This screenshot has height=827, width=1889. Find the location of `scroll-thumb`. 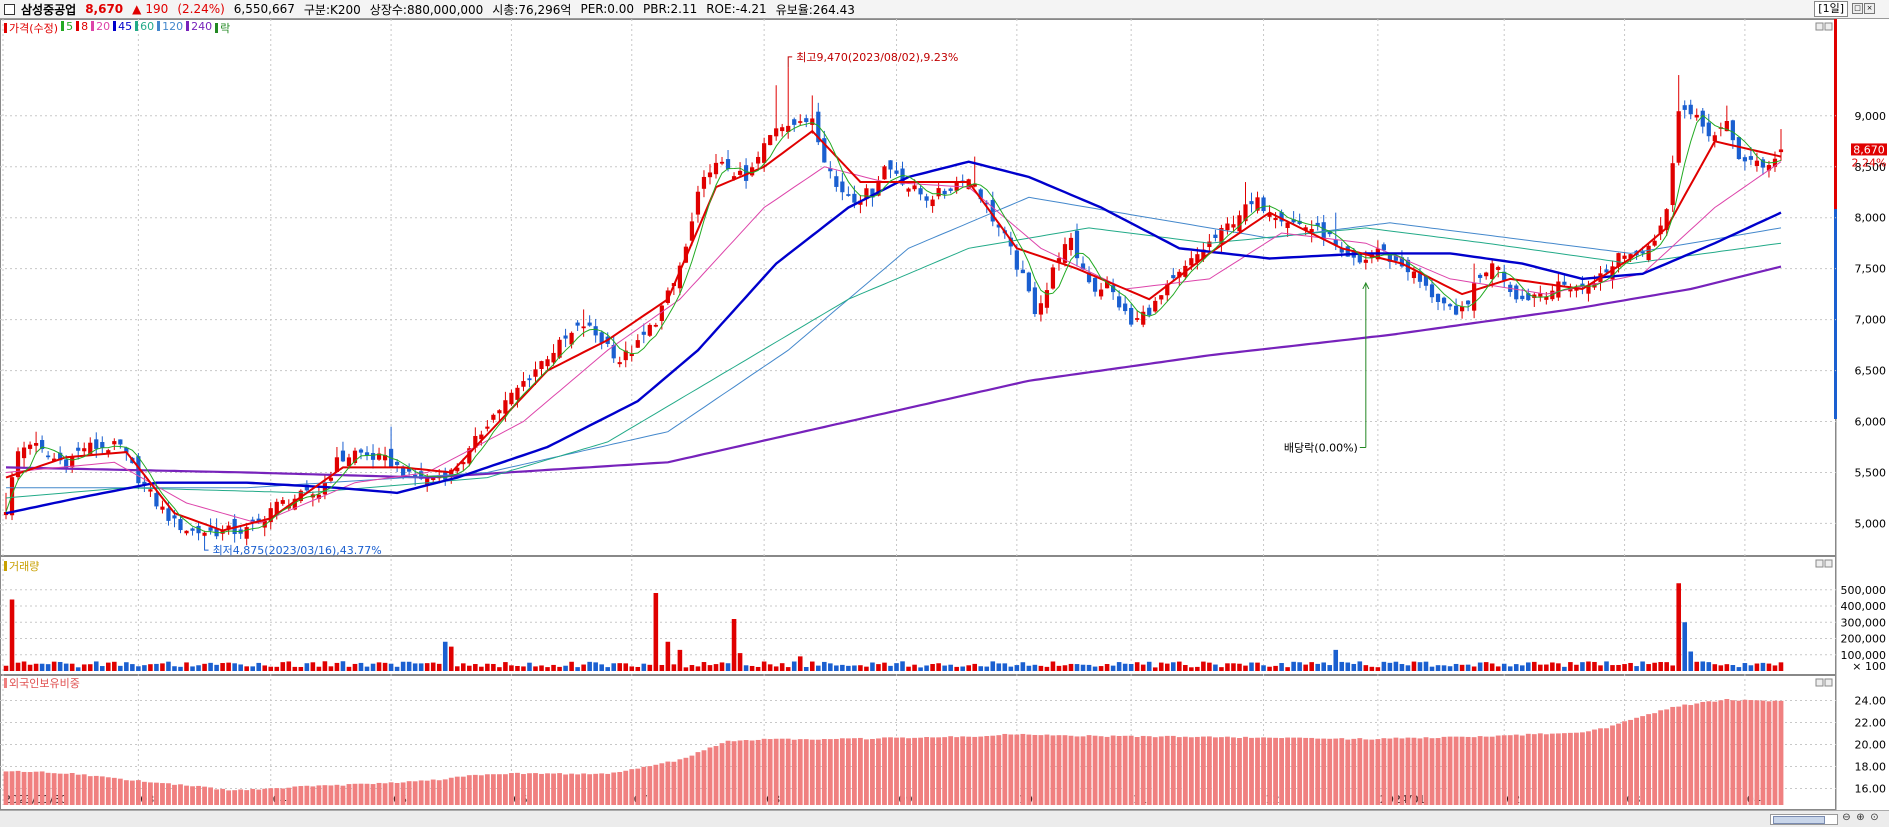

scroll-thumb is located at coordinates (1799, 820).